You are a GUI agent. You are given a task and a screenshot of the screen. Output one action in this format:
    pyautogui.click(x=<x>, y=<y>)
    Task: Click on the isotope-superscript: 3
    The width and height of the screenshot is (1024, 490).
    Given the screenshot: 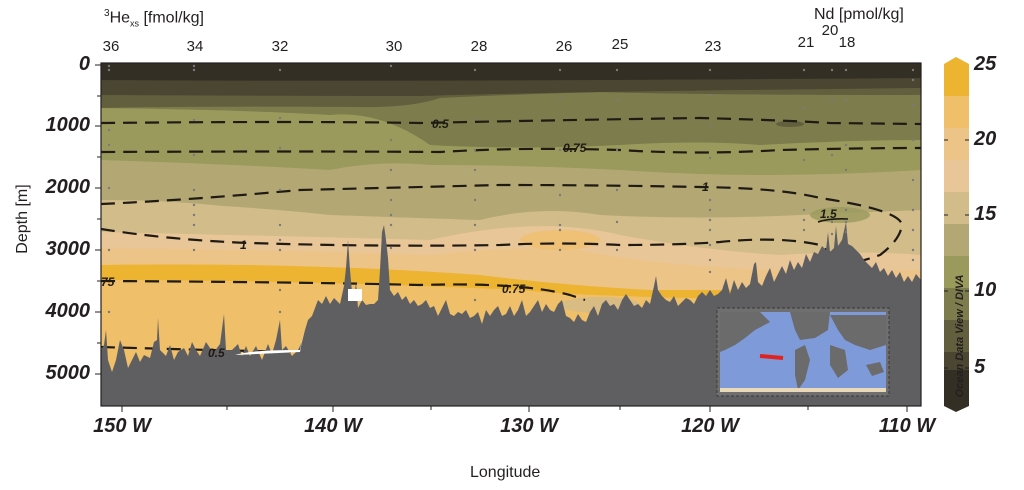 What is the action you would take?
    pyautogui.click(x=107, y=13)
    